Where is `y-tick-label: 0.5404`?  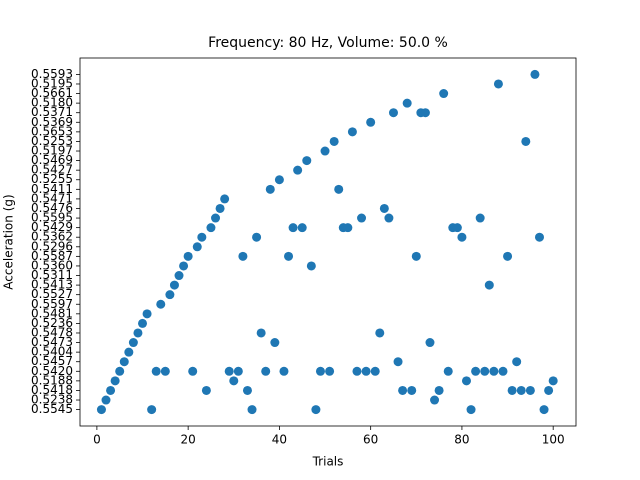 y-tick-label: 0.5404 is located at coordinates (52, 352).